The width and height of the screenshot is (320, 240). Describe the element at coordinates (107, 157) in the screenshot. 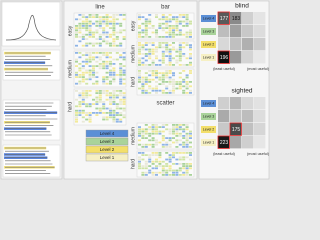

I see `legend-label: Level 1` at that location.